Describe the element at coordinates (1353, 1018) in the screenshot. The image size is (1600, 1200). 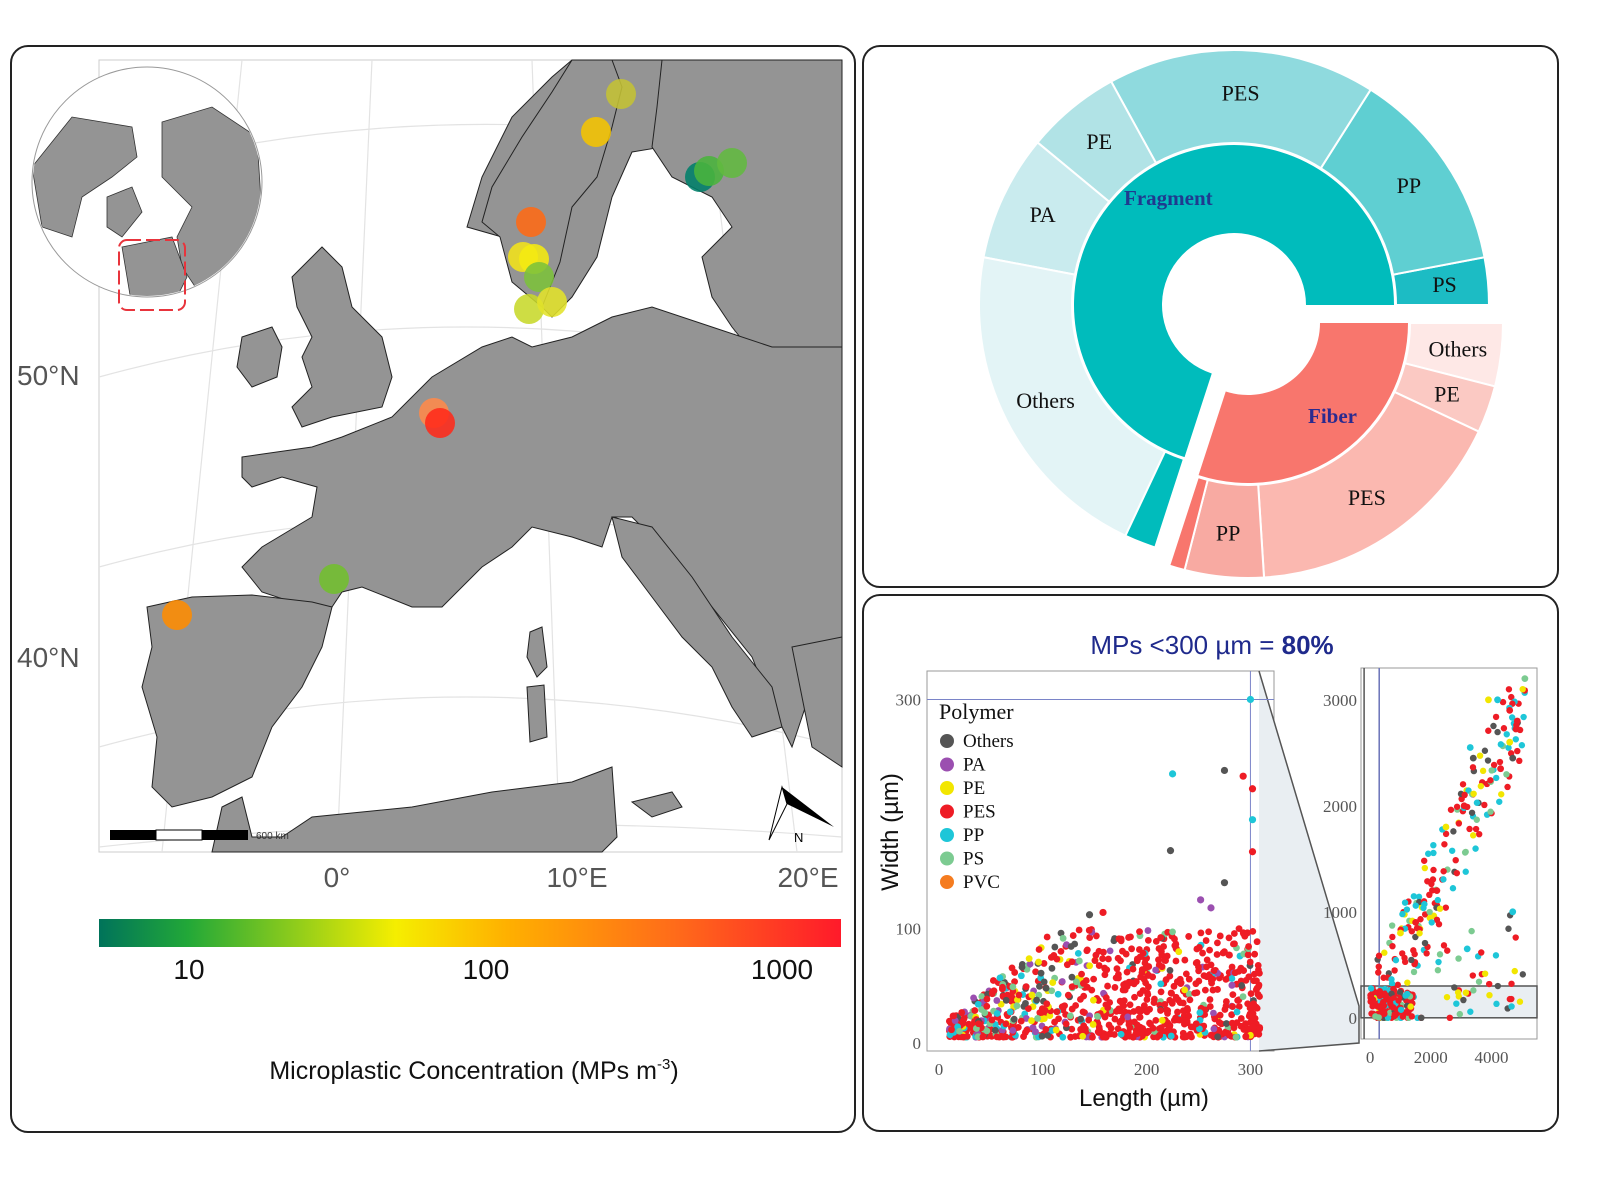
I see `inset-y-tick: 0` at that location.